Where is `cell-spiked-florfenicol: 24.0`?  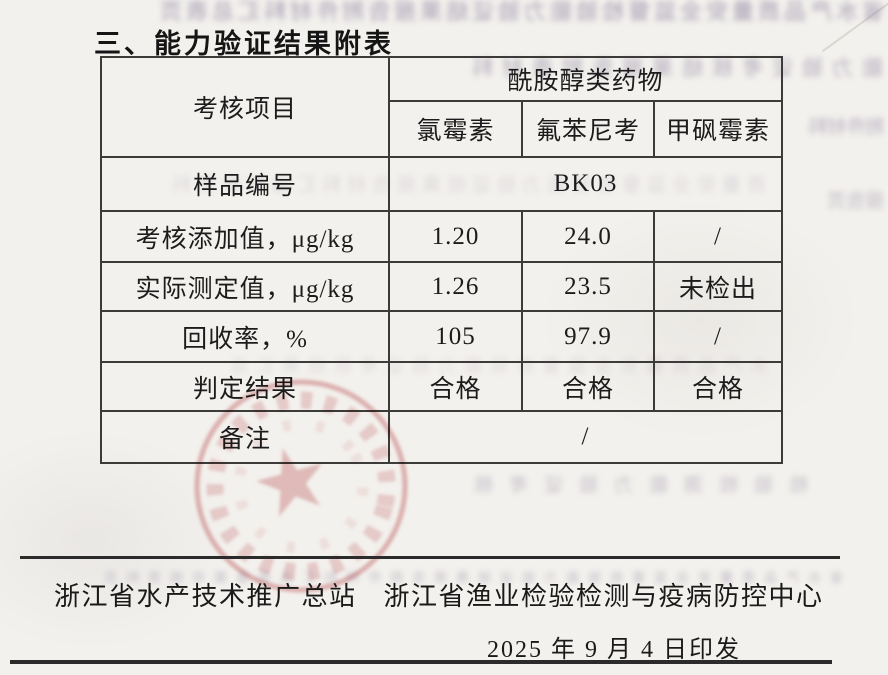 cell-spiked-florfenicol: 24.0 is located at coordinates (588, 236).